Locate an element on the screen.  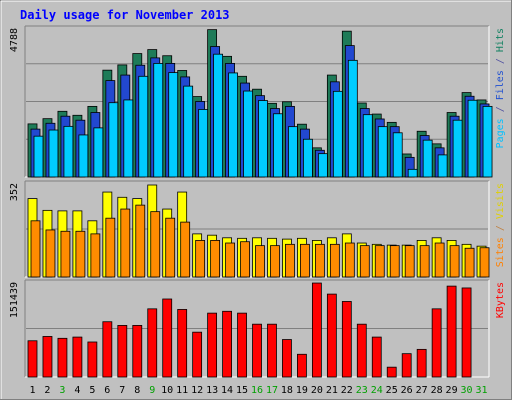
legend-part: KBytes is located at coordinates (500, 300).